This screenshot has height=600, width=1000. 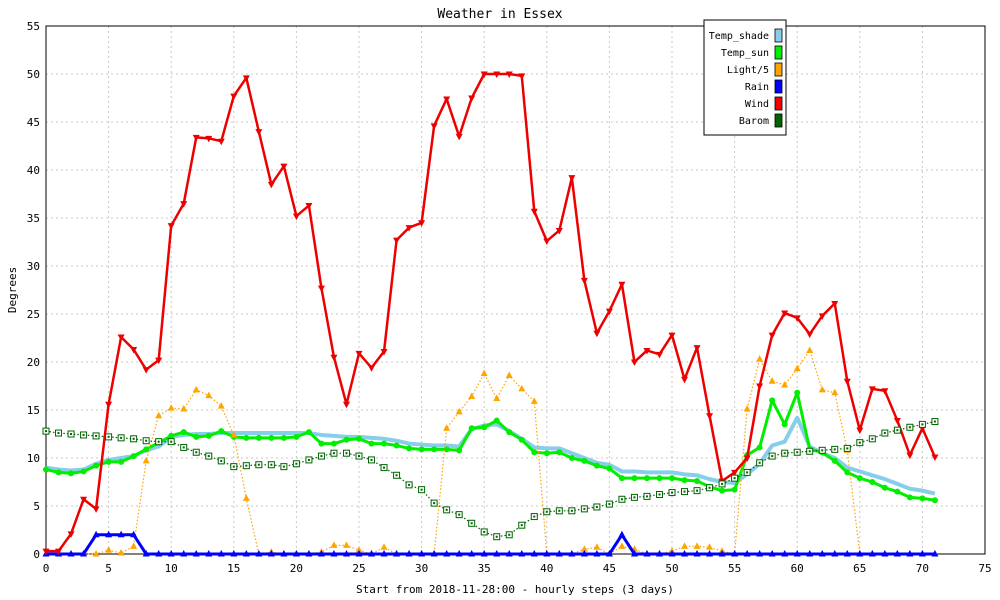 What do you see at coordinates (734, 568) in the screenshot?
I see `x-tick-label: 55` at bounding box center [734, 568].